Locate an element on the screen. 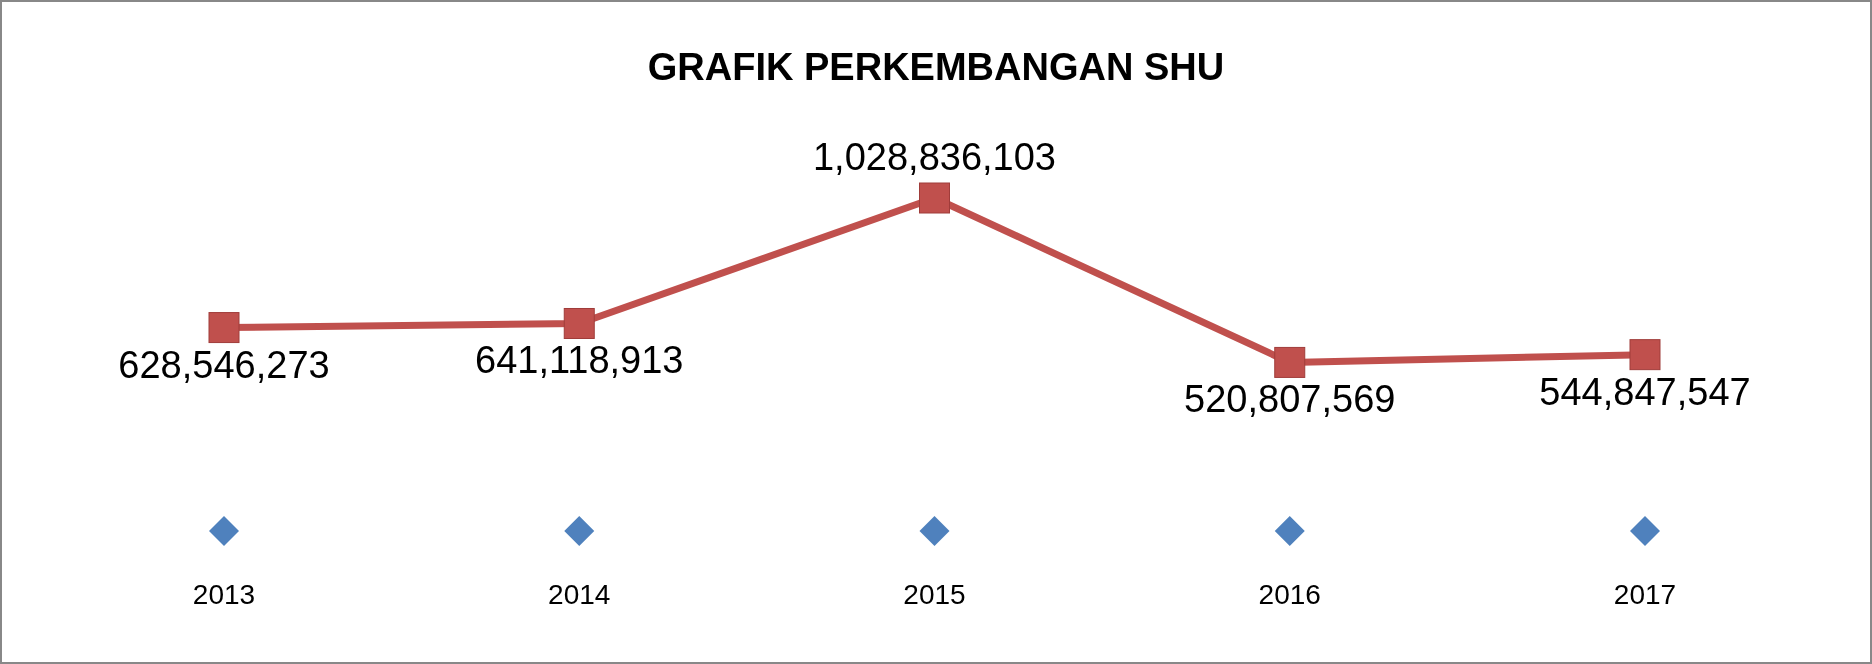  x-tick-label: 2014 is located at coordinates (579, 594).